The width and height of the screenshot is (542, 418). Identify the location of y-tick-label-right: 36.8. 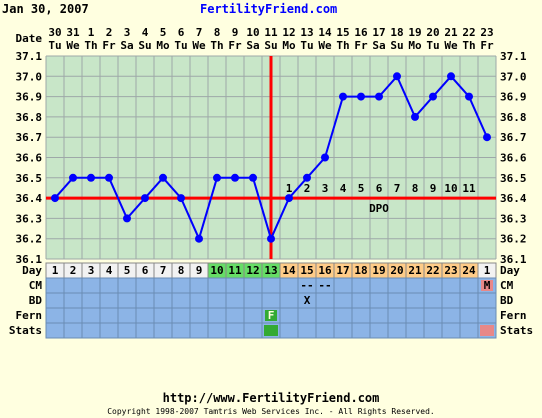
(513, 117).